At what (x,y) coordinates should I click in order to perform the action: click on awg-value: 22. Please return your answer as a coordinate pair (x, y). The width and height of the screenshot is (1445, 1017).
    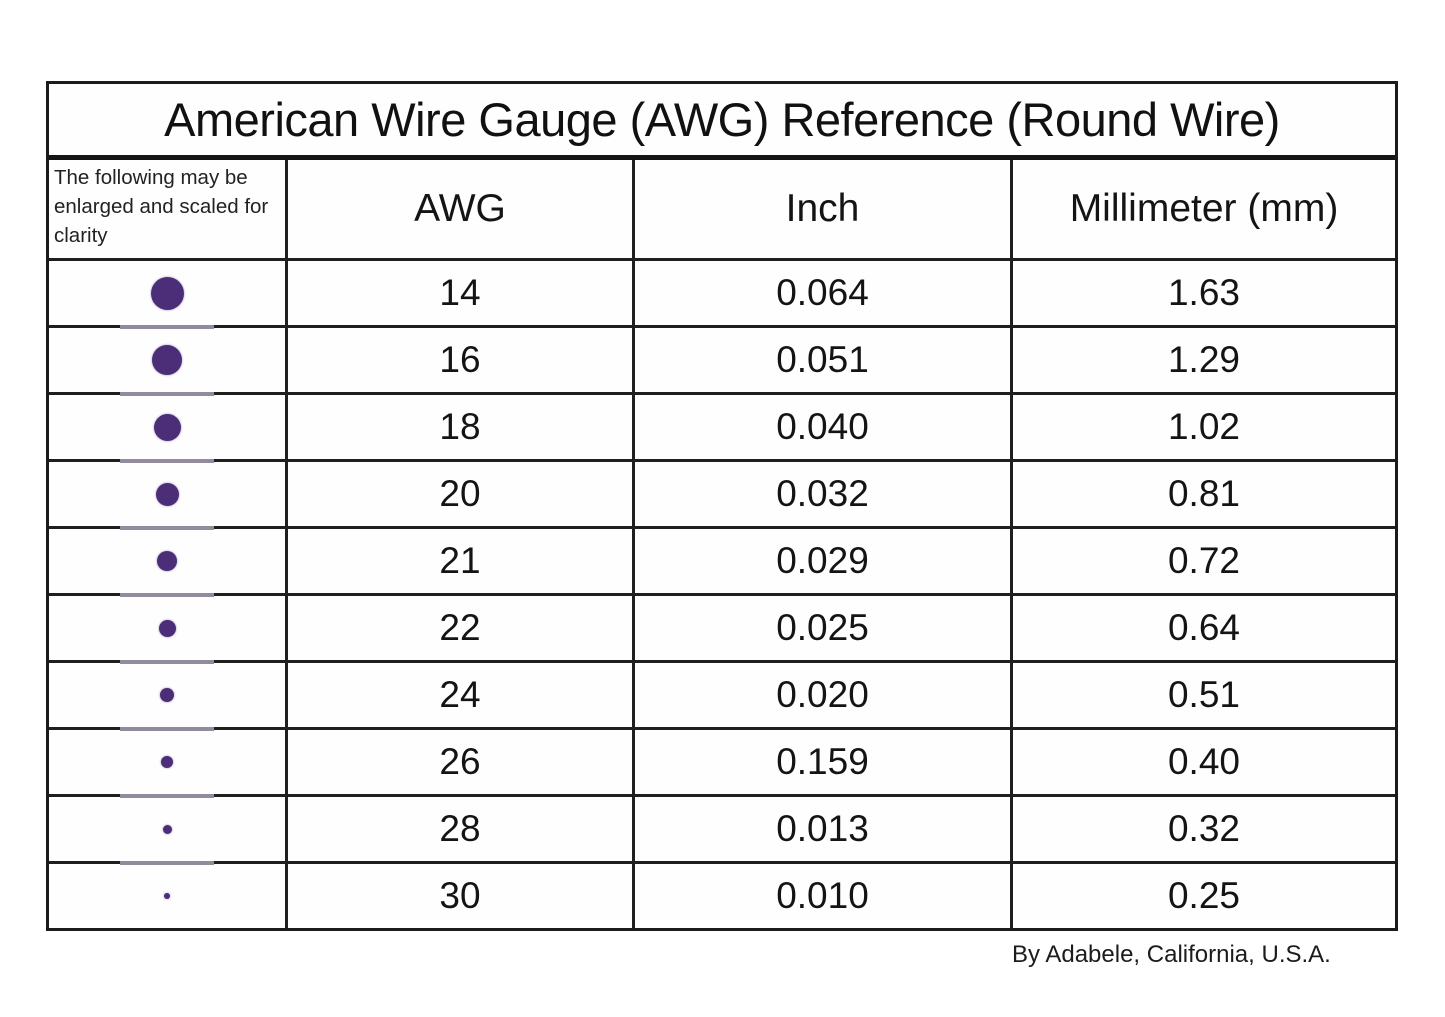
    Looking at the image, I should click on (458, 626).